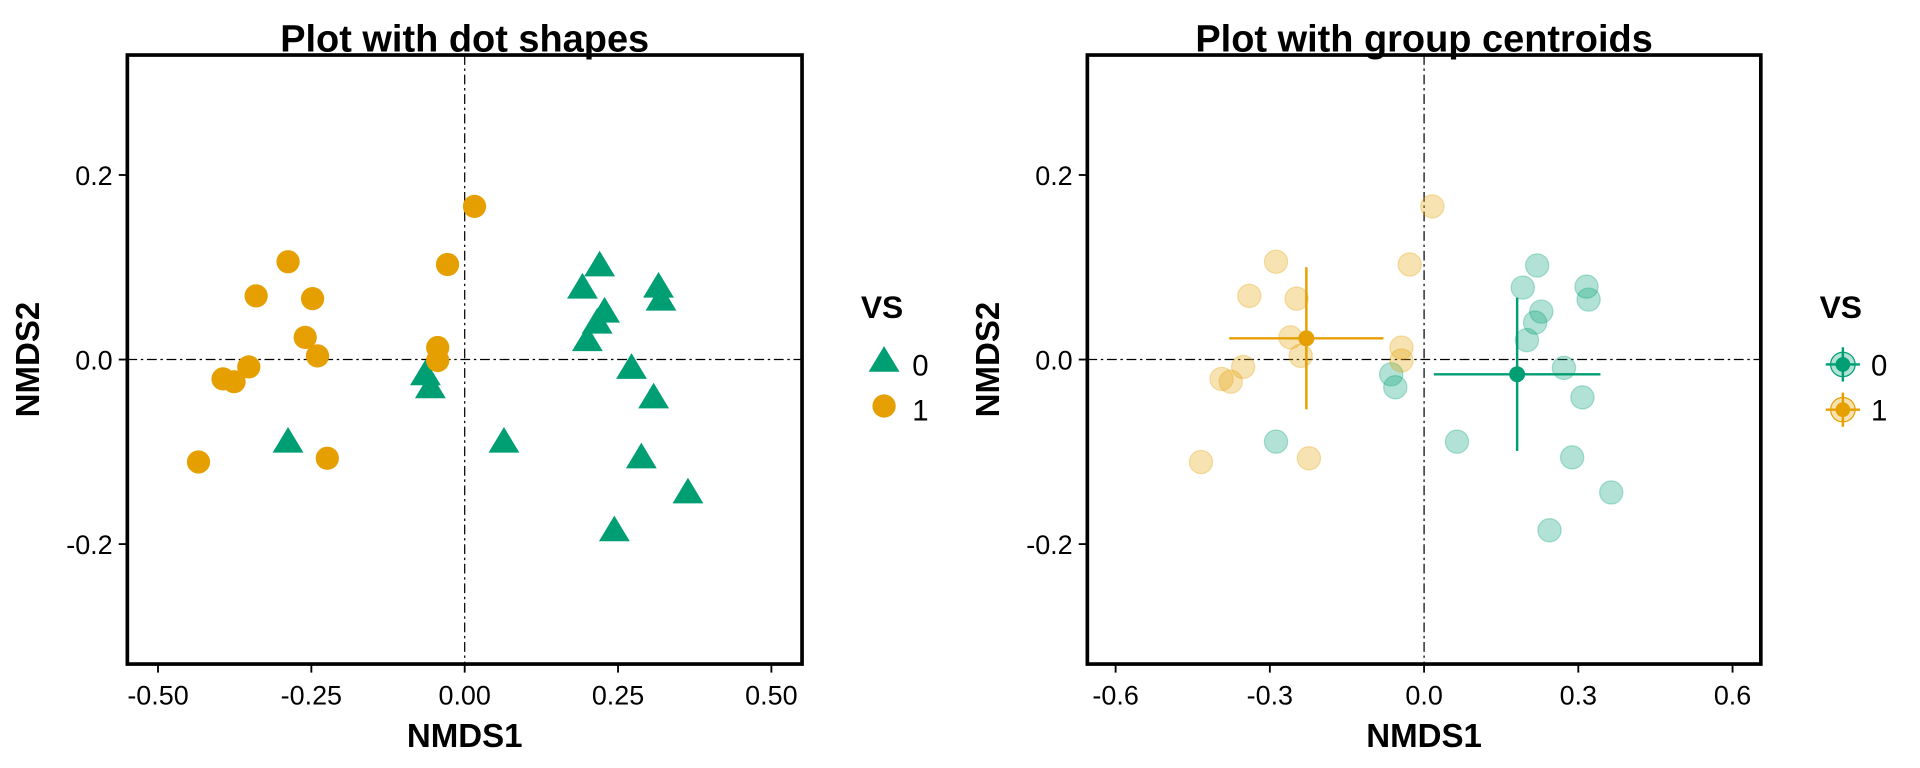  Describe the element at coordinates (771, 695) in the screenshot. I see `x-tick-label: 0.50` at that location.